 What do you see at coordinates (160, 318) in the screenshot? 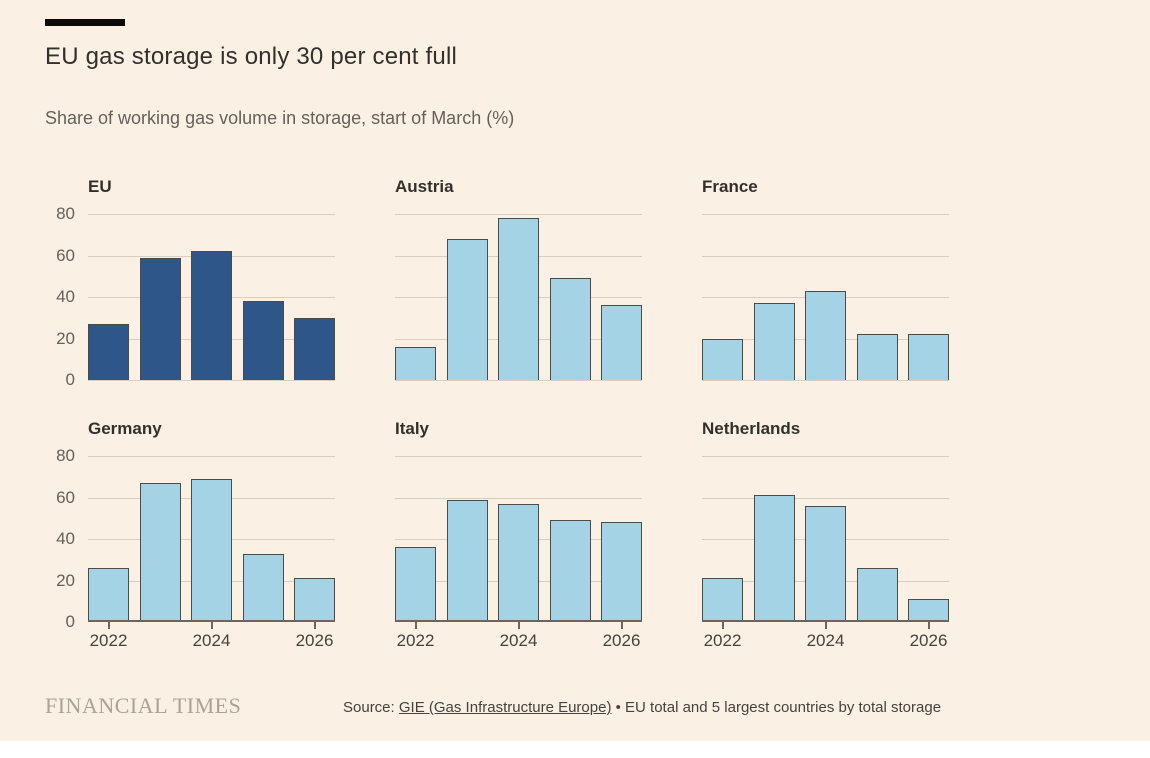
I see `bar-eu-2023` at bounding box center [160, 318].